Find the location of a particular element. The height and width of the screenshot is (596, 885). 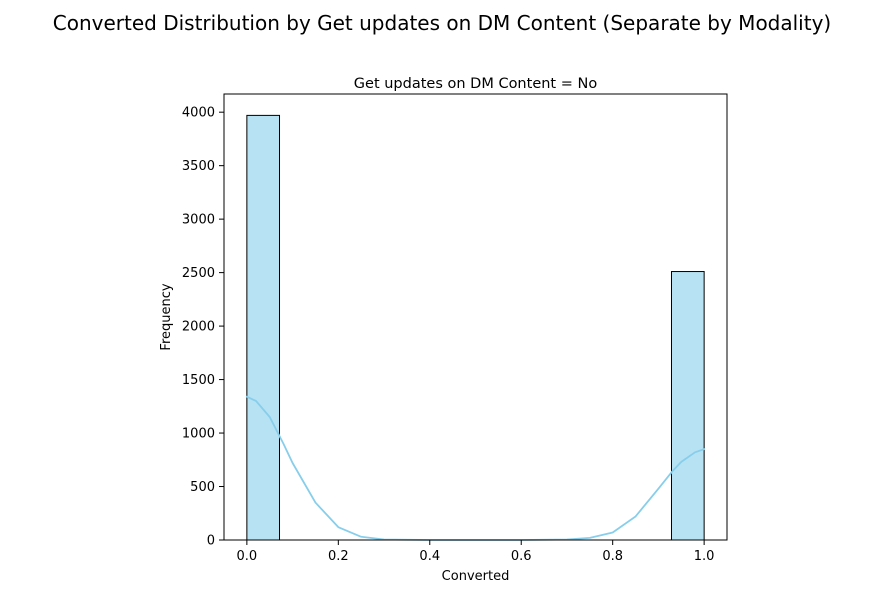

y-tick-label: 500 is located at coordinates (202, 487).